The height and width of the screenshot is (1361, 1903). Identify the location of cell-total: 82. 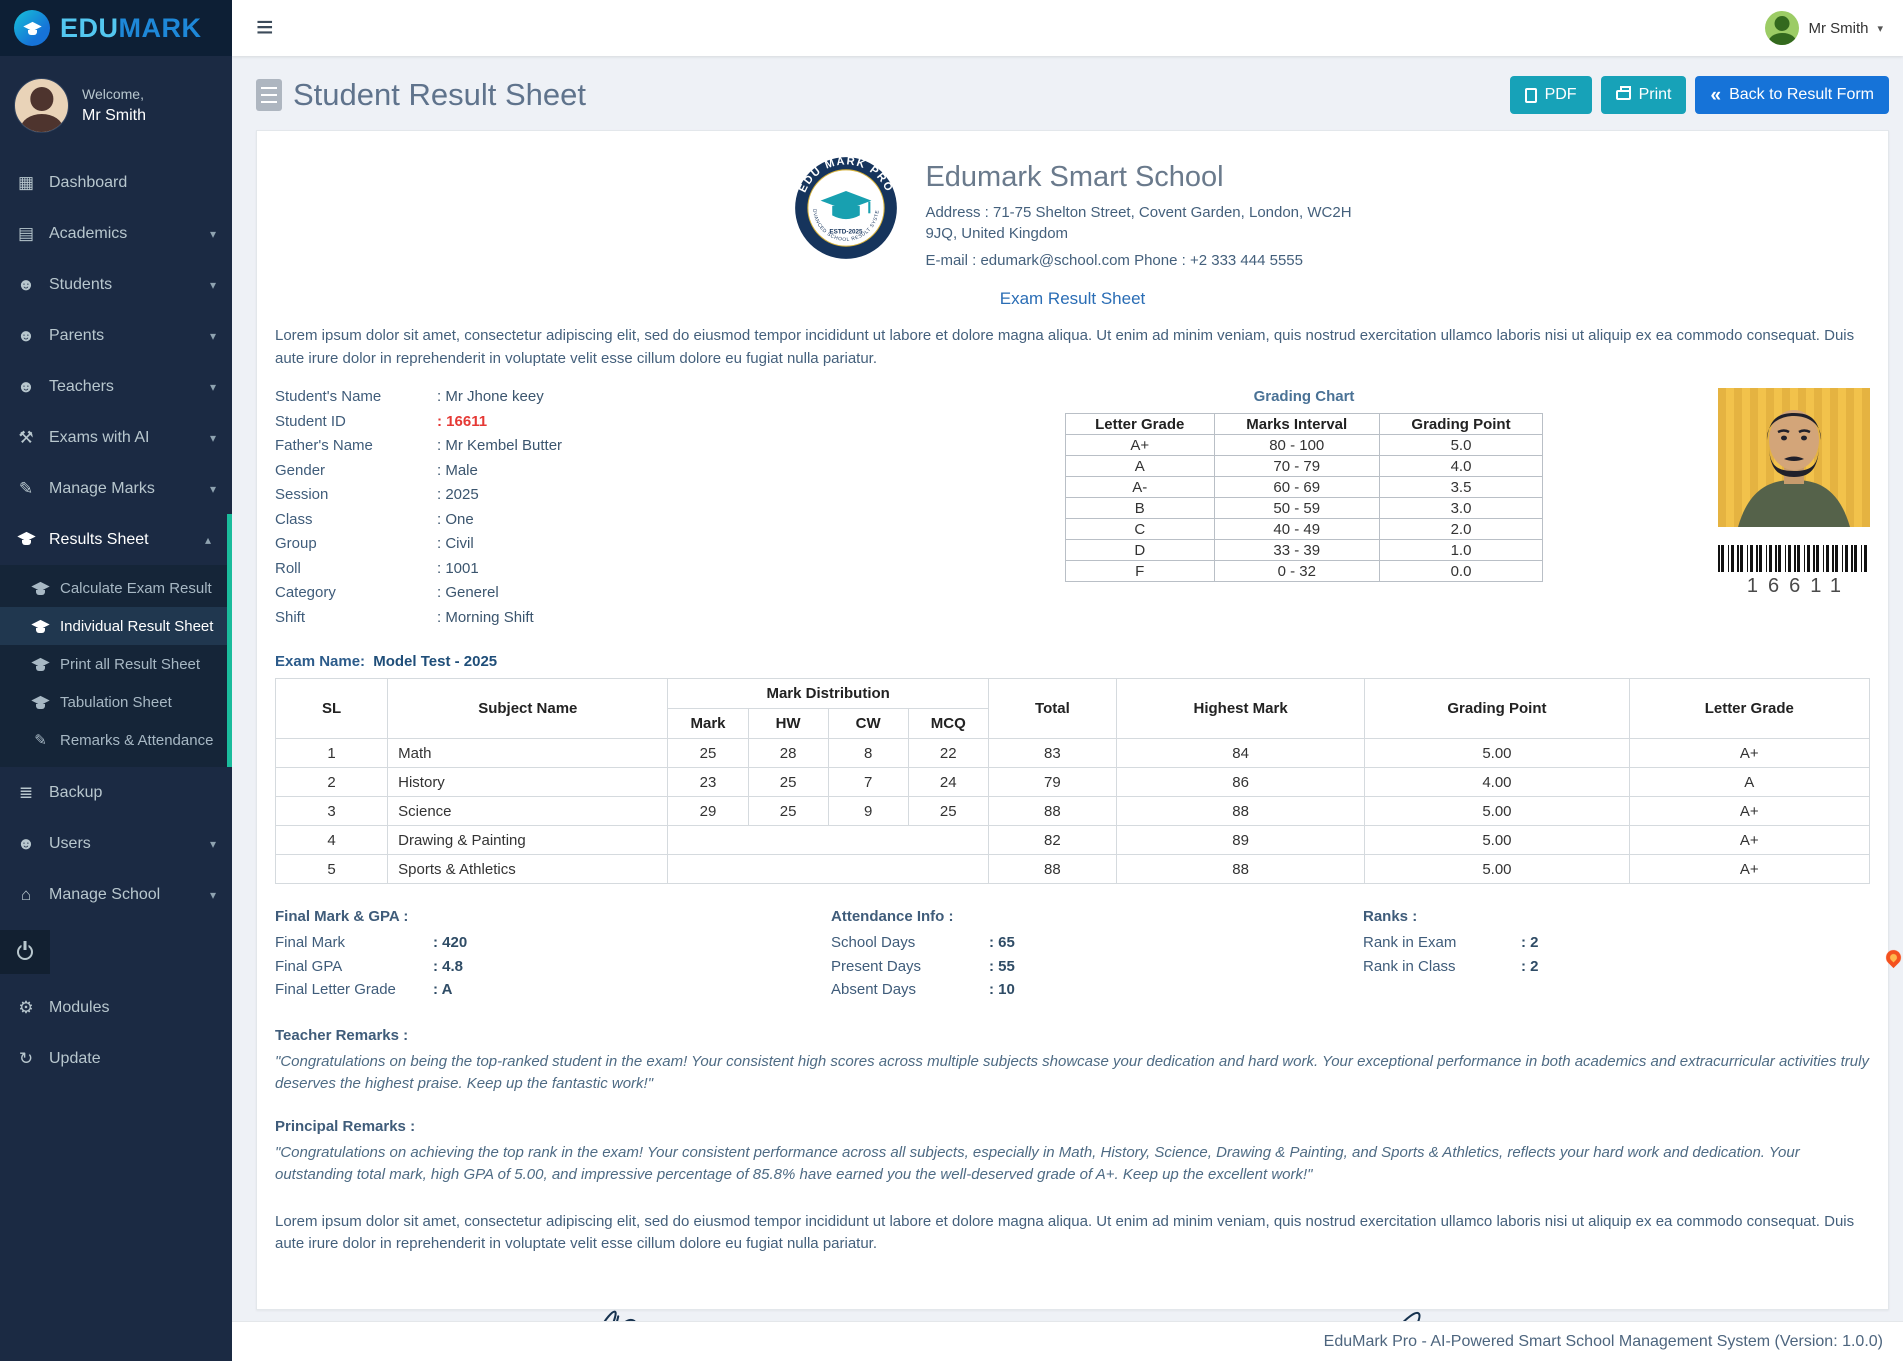
(1052, 840).